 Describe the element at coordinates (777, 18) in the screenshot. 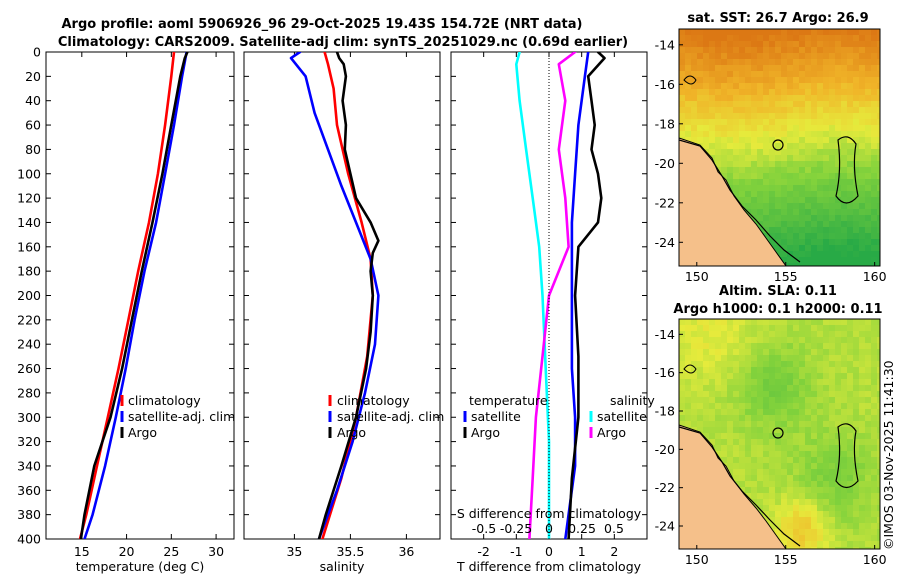

I see `sst-map-title: sat. SST: 26.7 Argo: 26.9` at that location.